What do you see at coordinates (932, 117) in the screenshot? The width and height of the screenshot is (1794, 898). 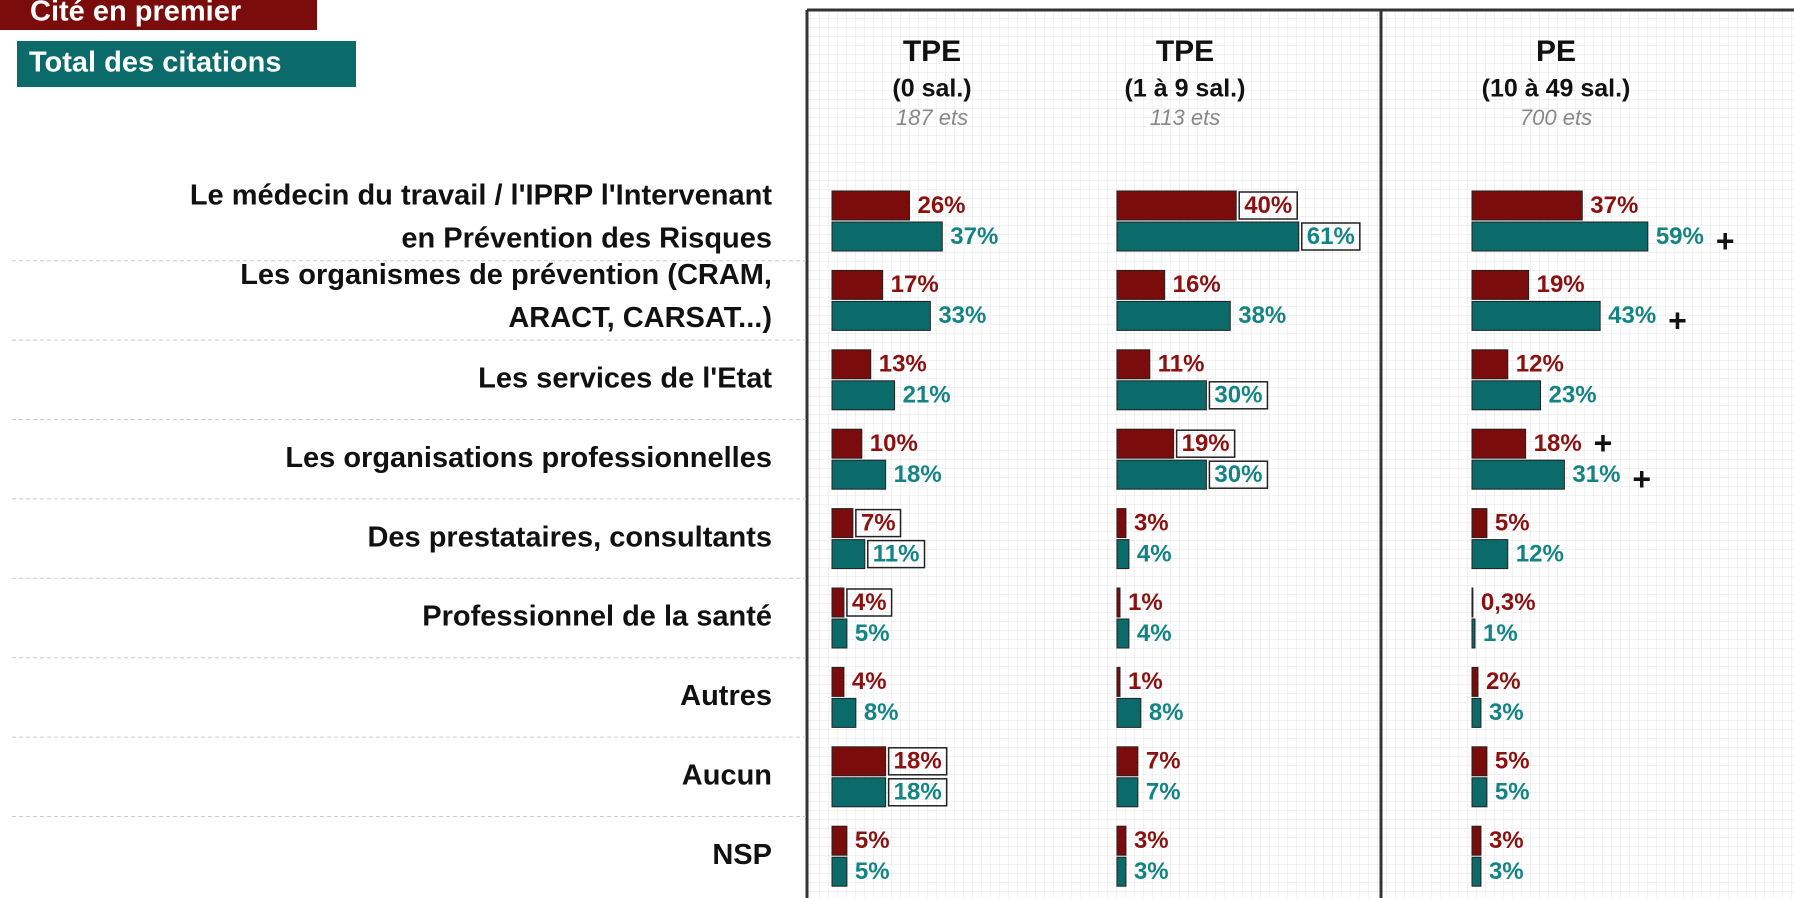 I see `panel-base: 187 ets` at bounding box center [932, 117].